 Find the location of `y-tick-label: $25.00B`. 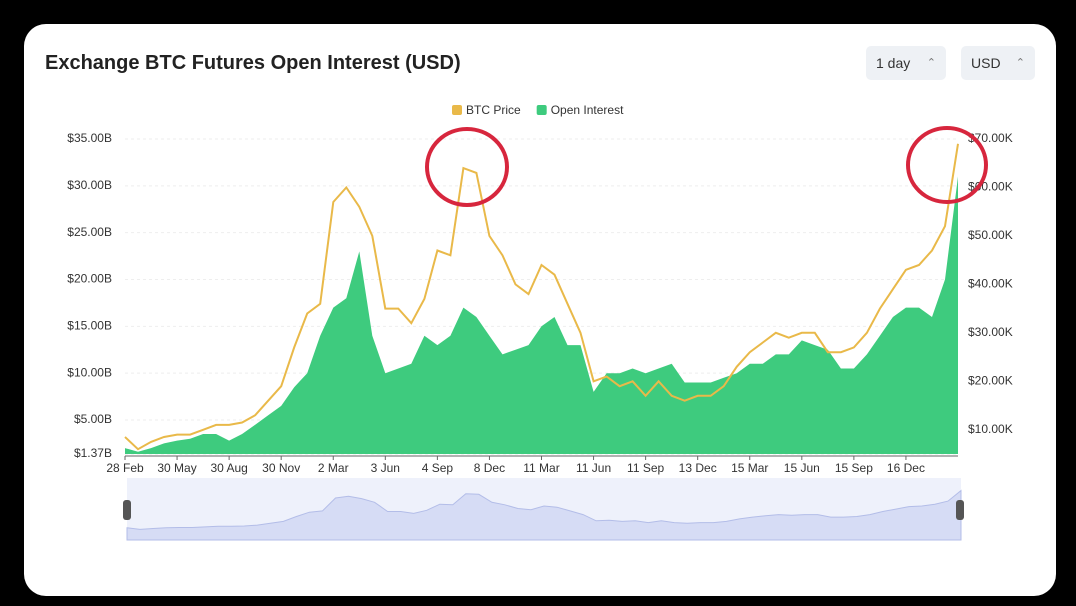

y-tick-label: $25.00B is located at coordinates (89, 232).